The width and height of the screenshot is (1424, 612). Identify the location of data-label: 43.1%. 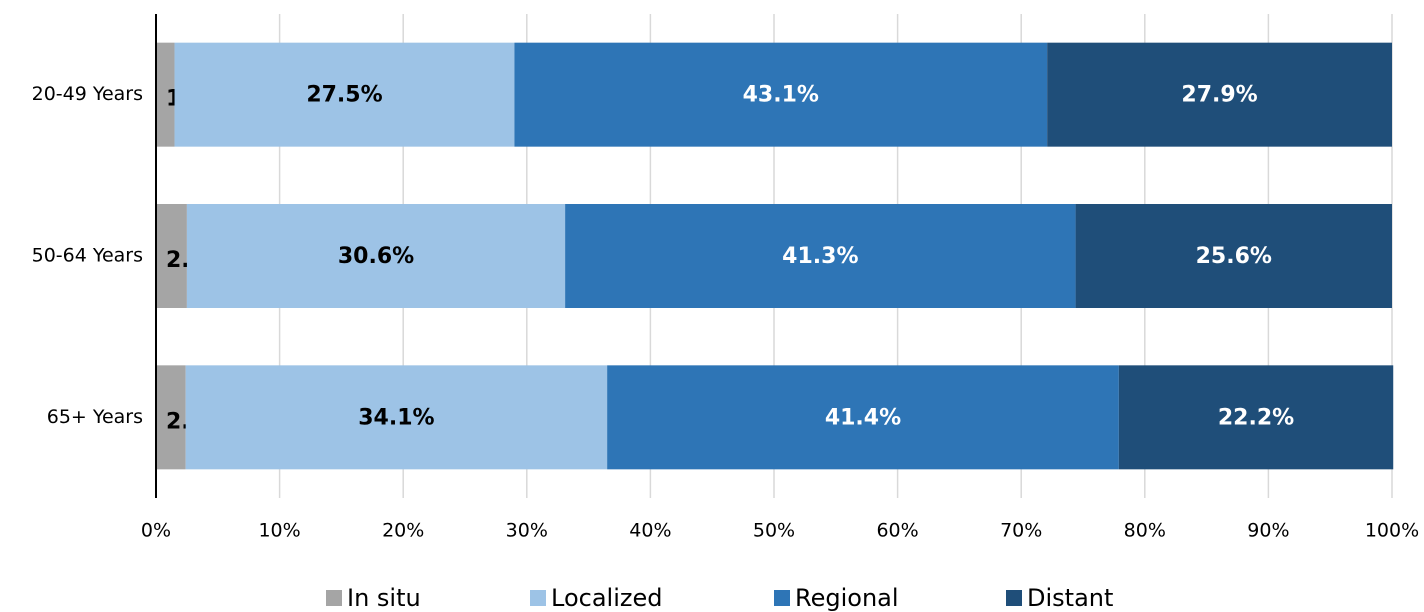
(781, 95).